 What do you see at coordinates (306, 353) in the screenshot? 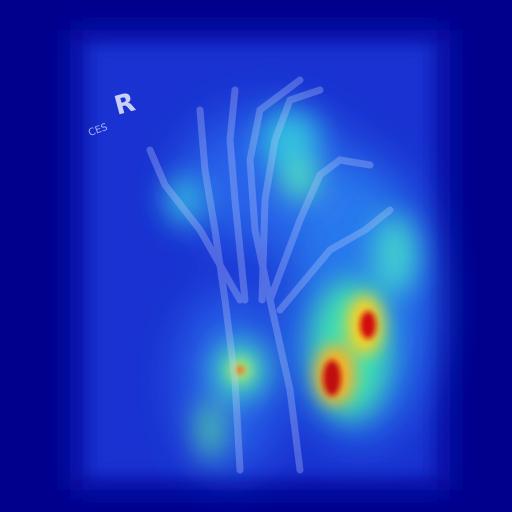
I see `heat-peak` at bounding box center [306, 353].